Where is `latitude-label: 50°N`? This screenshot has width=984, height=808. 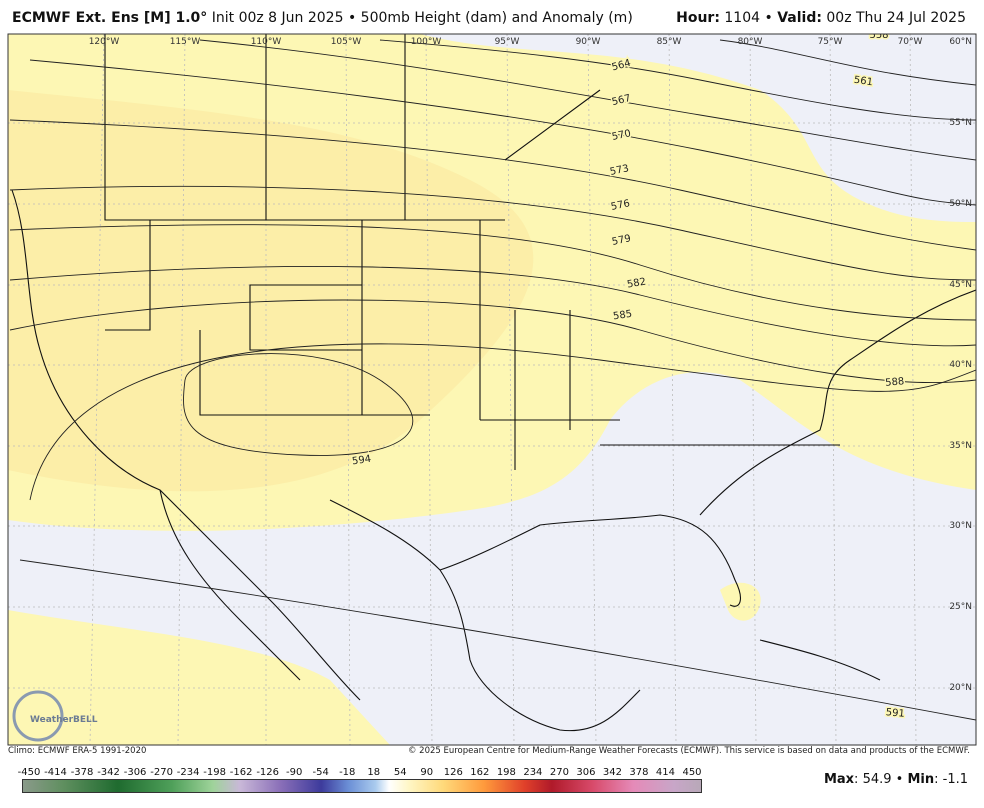 latitude-label: 50°N is located at coordinates (960, 204).